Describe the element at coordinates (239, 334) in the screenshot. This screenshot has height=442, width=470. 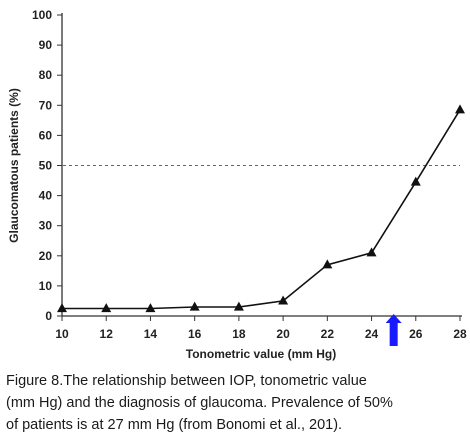
I see `x-tick-label: 18` at that location.